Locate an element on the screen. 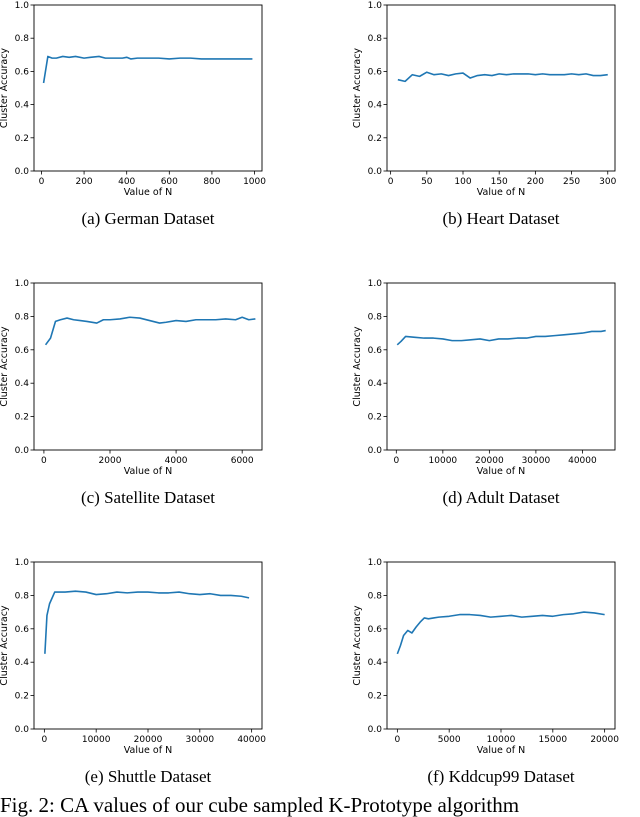 This screenshot has width=640, height=817. subfigure-caption: (c) Satellite Dataset is located at coordinates (148, 497).